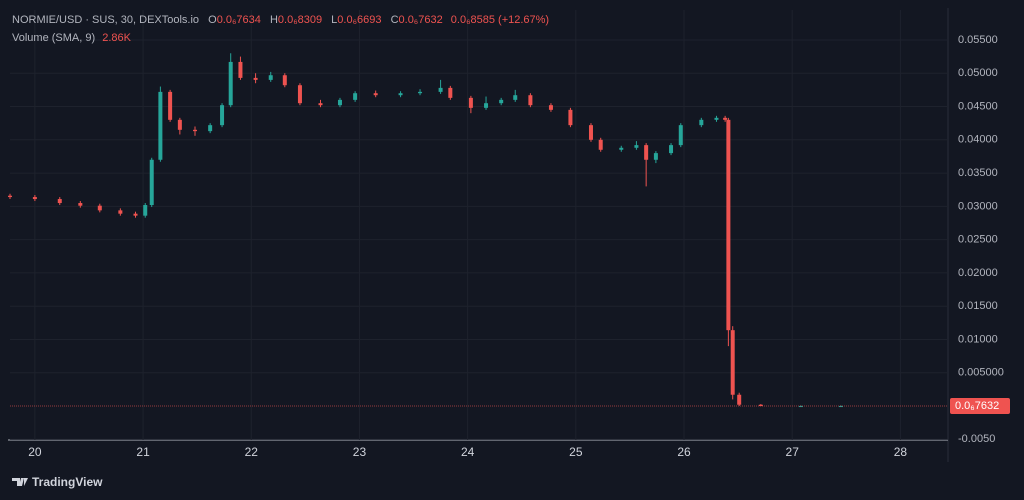  What do you see at coordinates (212, 20) in the screenshot?
I see `ohlc-key: O` at bounding box center [212, 20].